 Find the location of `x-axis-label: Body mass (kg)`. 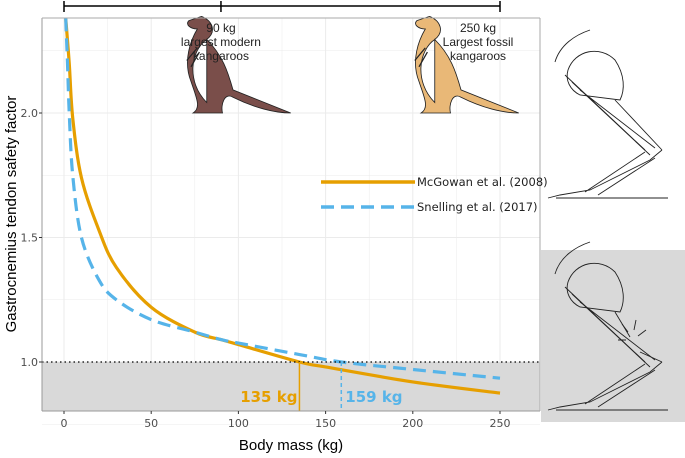

x-axis-label: Body mass (kg) is located at coordinates (291, 445).